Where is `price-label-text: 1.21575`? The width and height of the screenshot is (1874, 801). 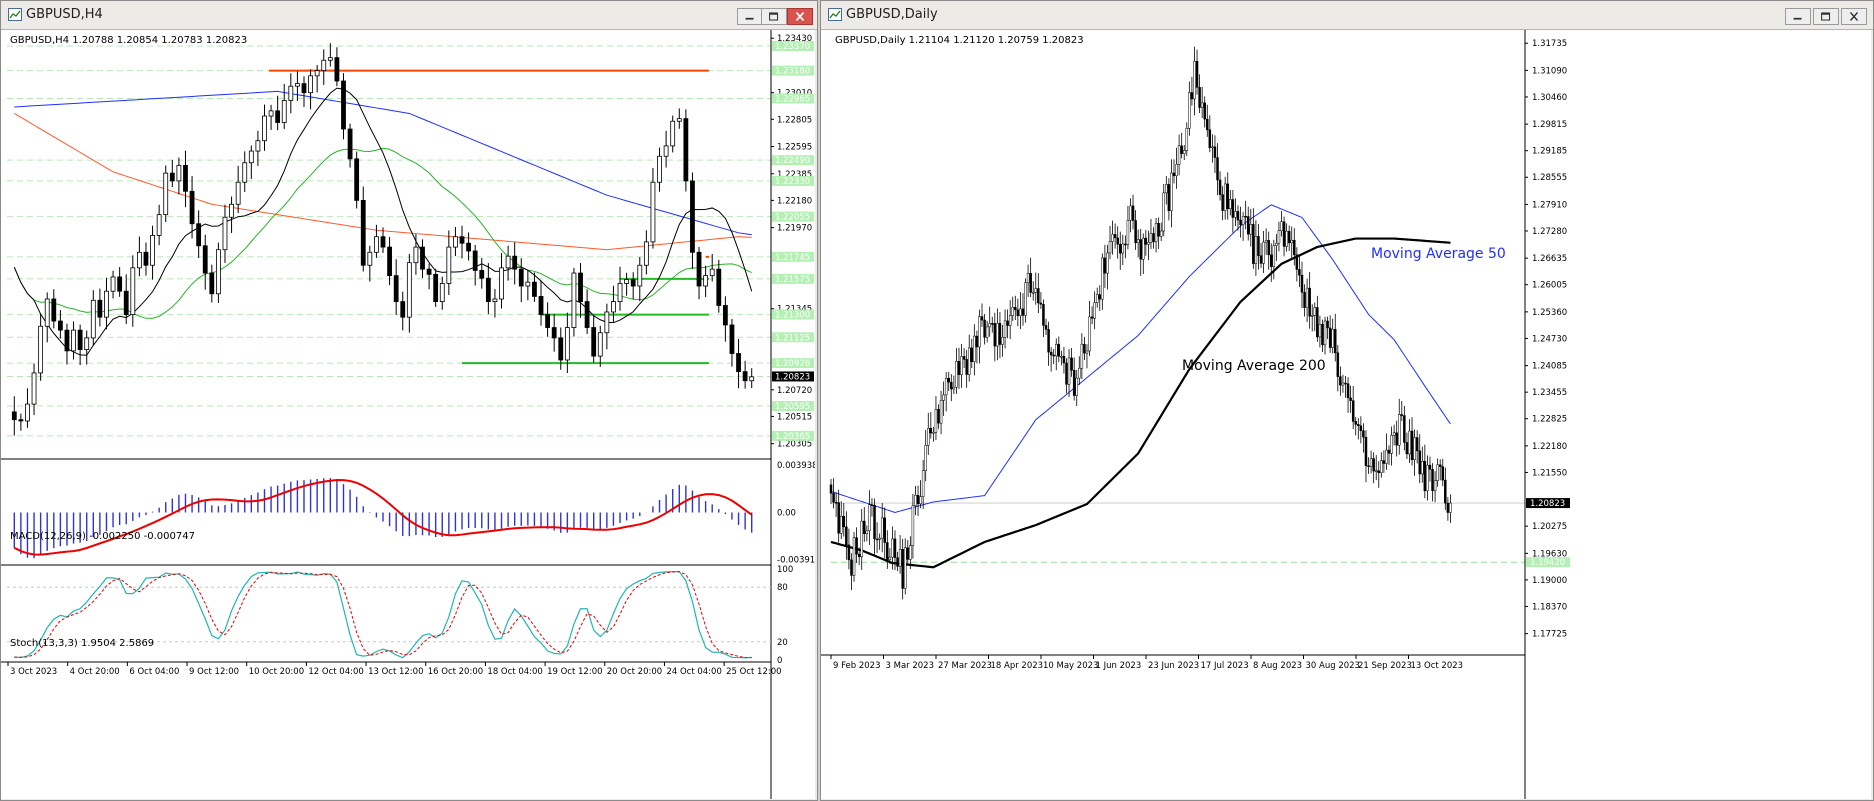 price-label-text: 1.21575 is located at coordinates (792, 280).